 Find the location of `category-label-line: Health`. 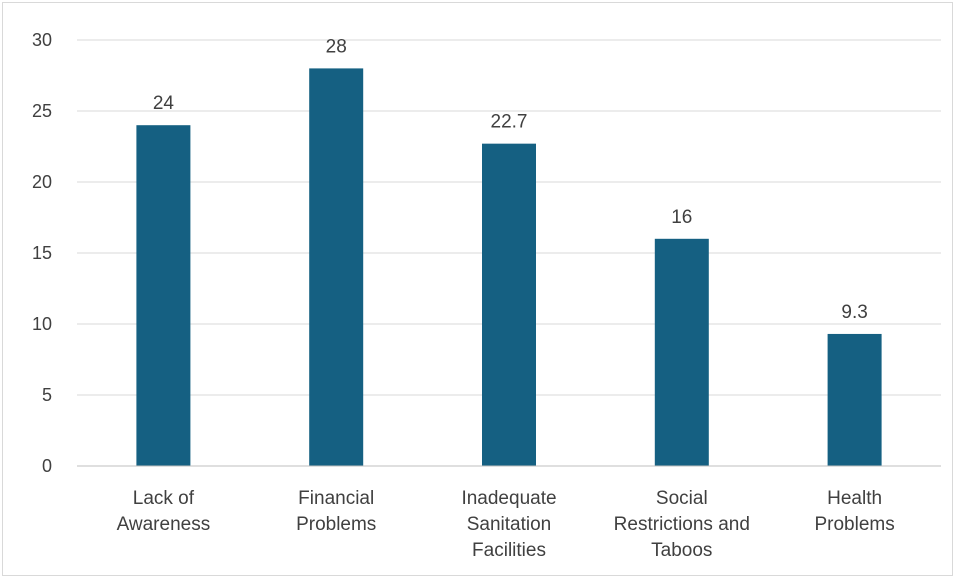

category-label-line: Health is located at coordinates (854, 498).